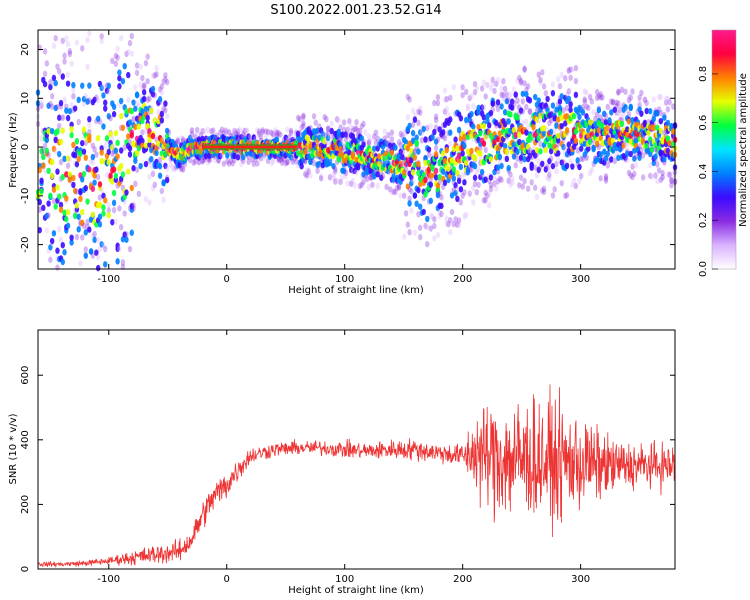 The height and width of the screenshot is (600, 750). What do you see at coordinates (25, 196) in the screenshot?
I see `y-tick-label: -10` at bounding box center [25, 196].